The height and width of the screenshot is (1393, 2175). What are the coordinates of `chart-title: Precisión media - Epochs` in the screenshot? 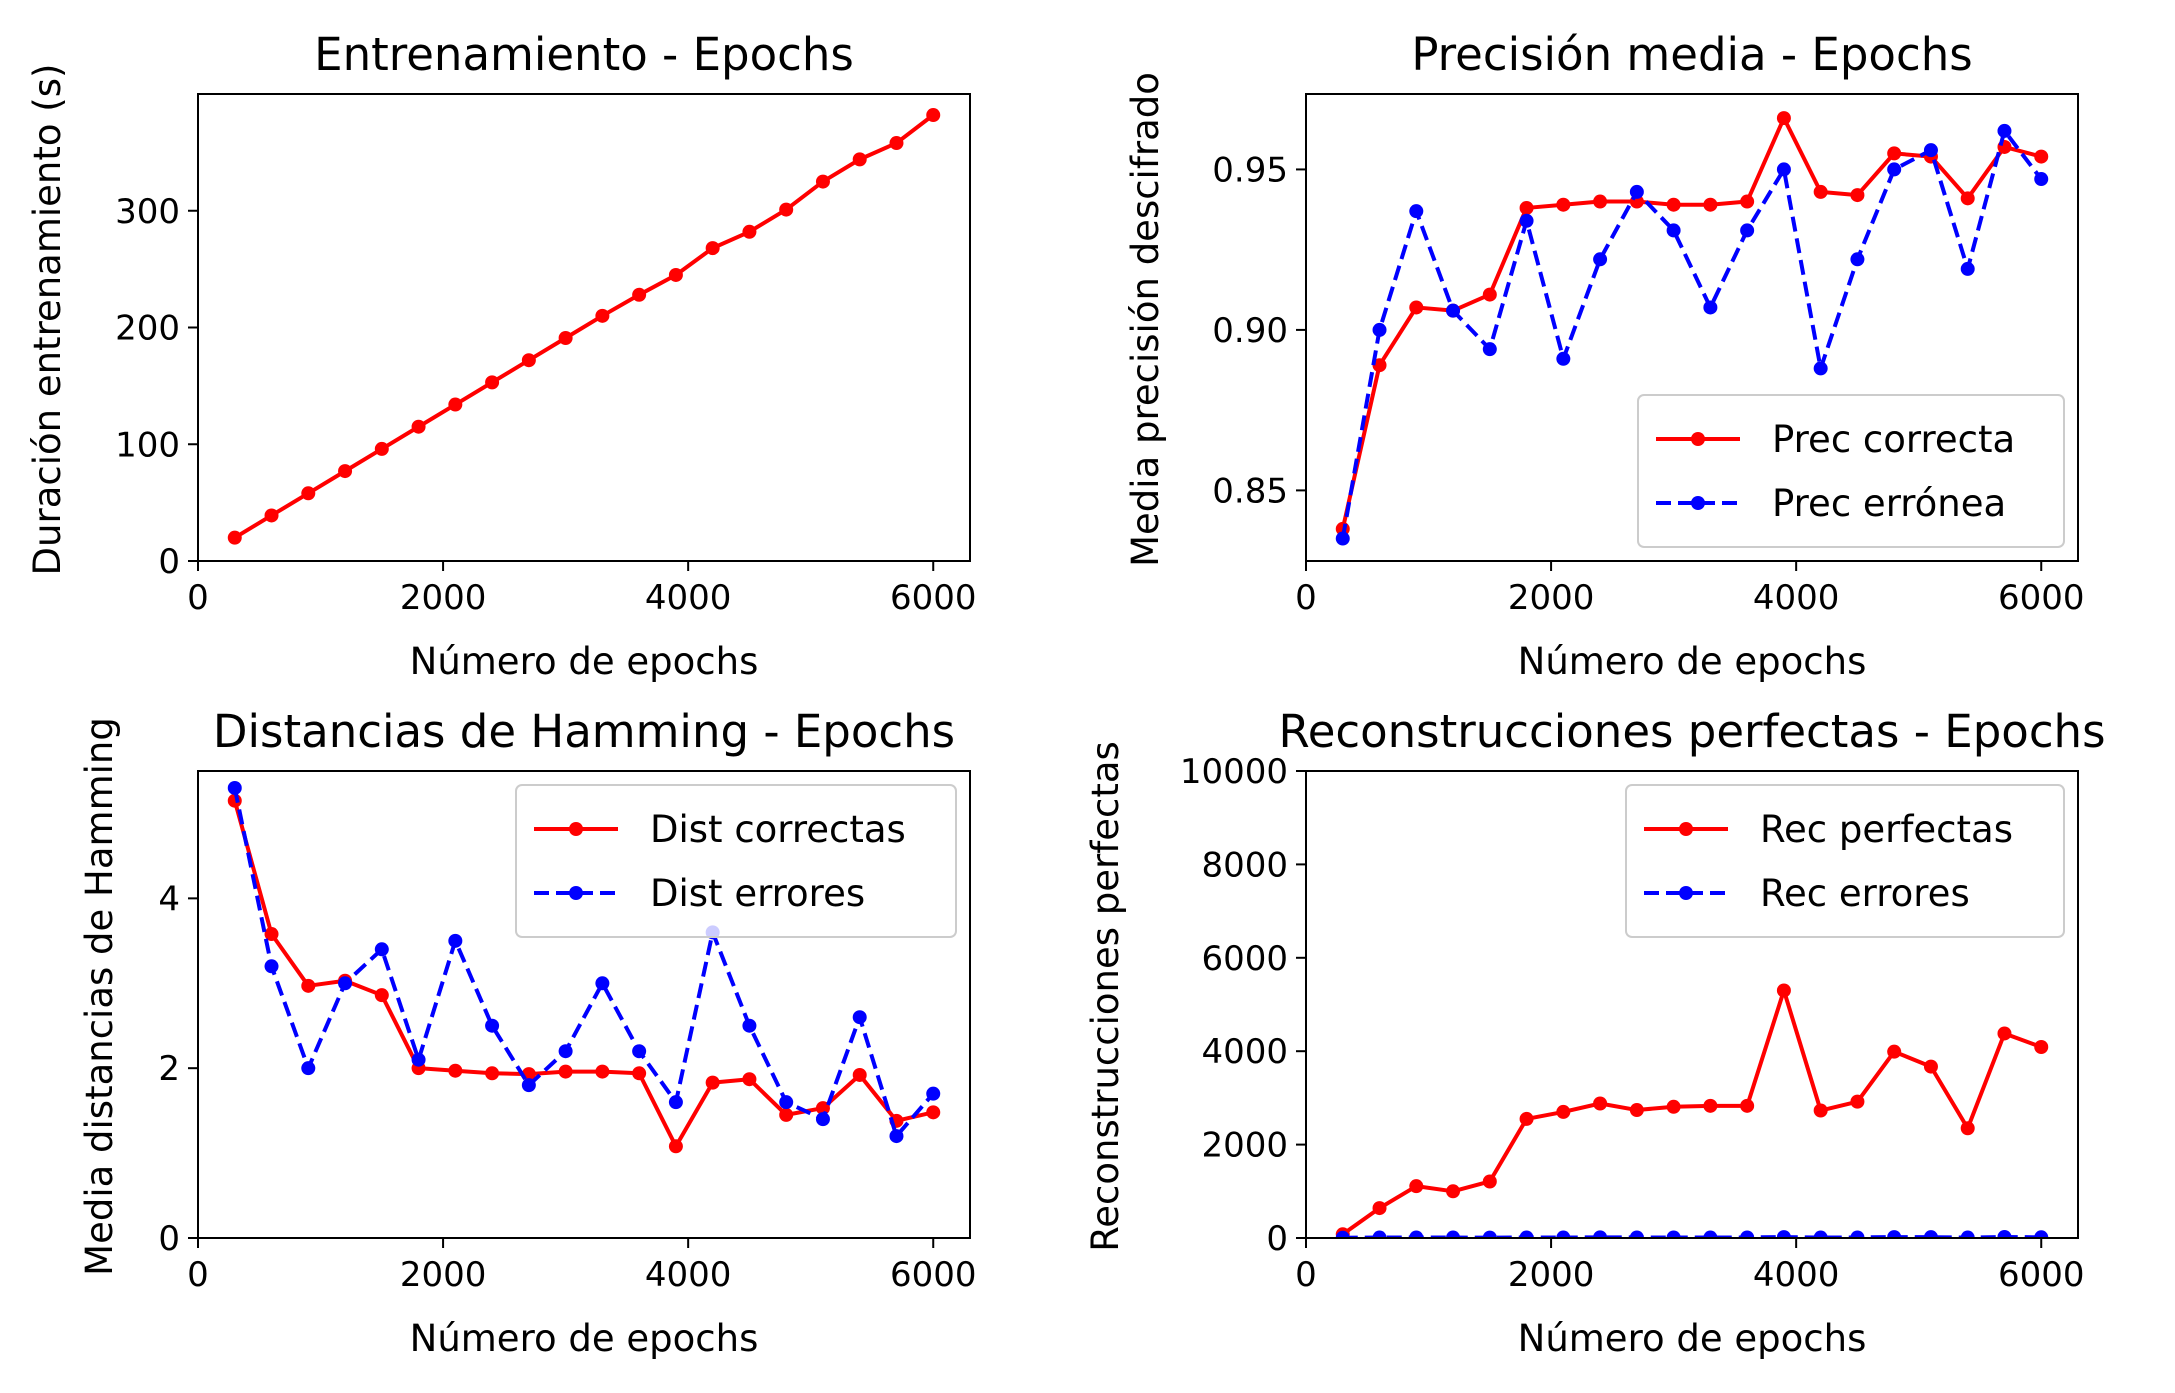 It's located at (1691, 54).